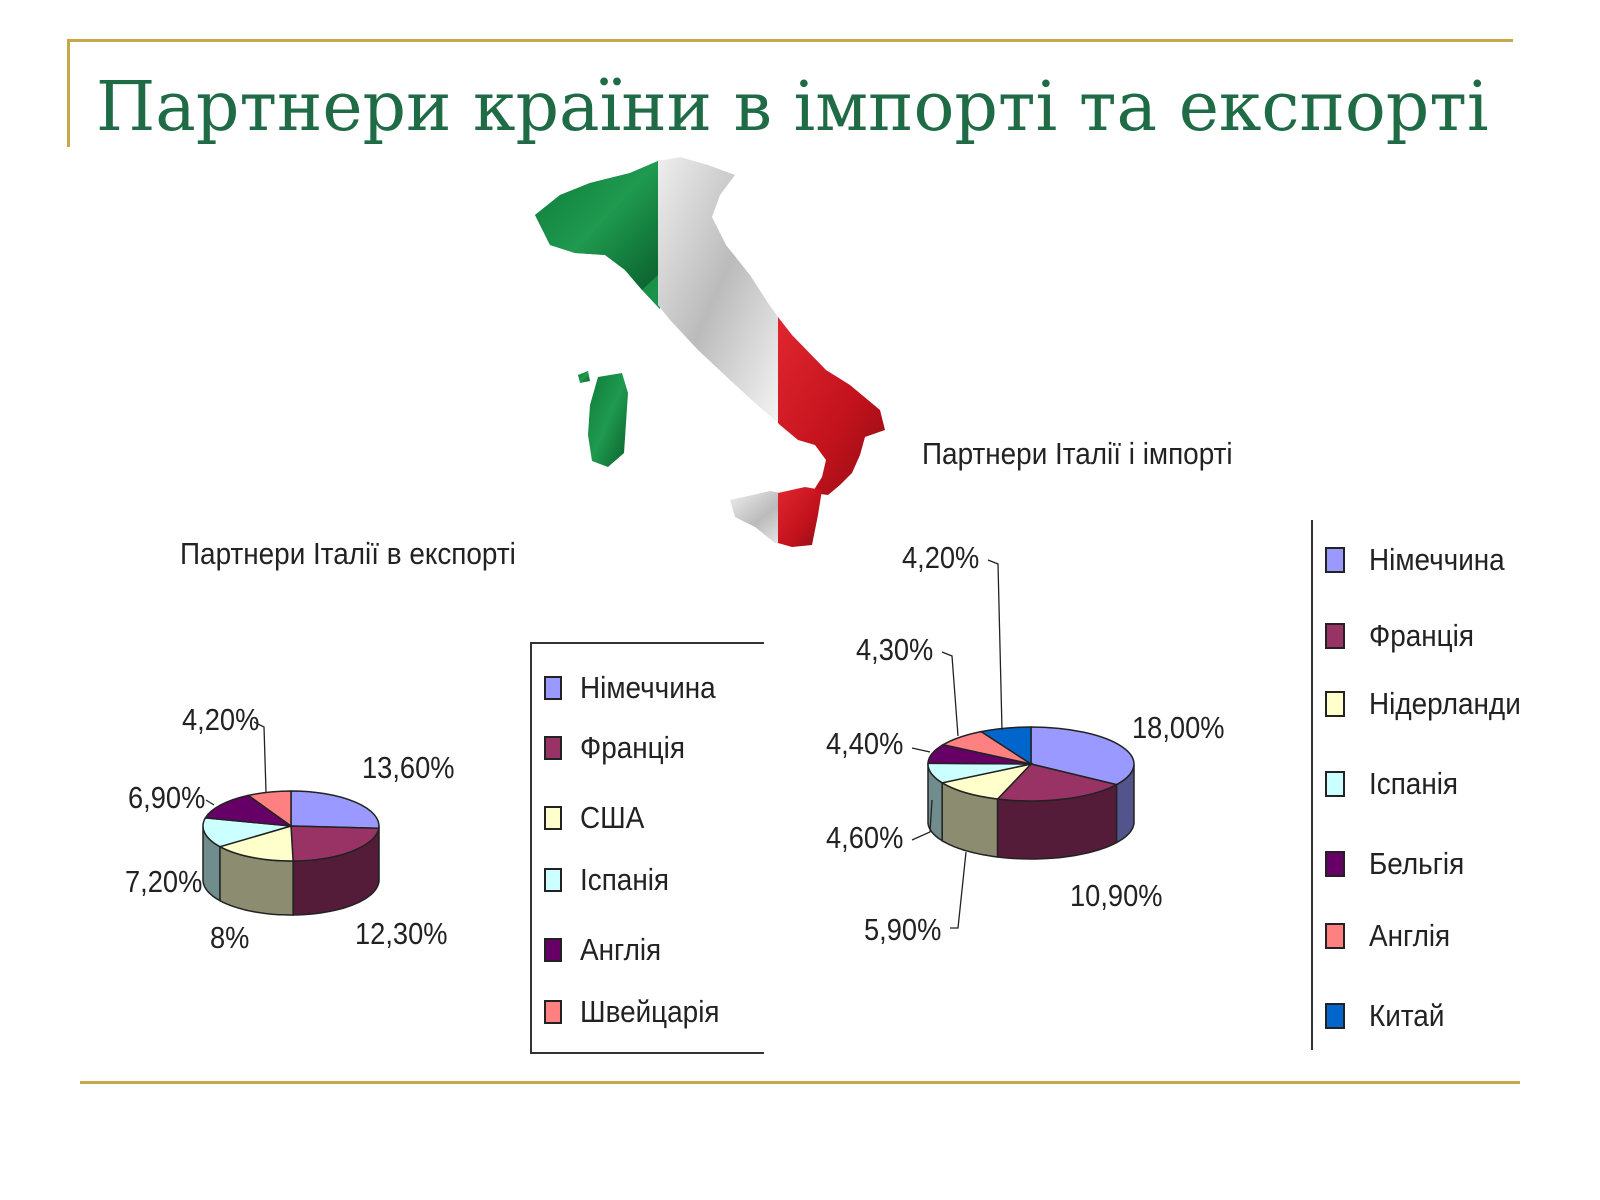 The image size is (1600, 1200). I want to click on data-label-3: 4,60%, so click(864, 838).